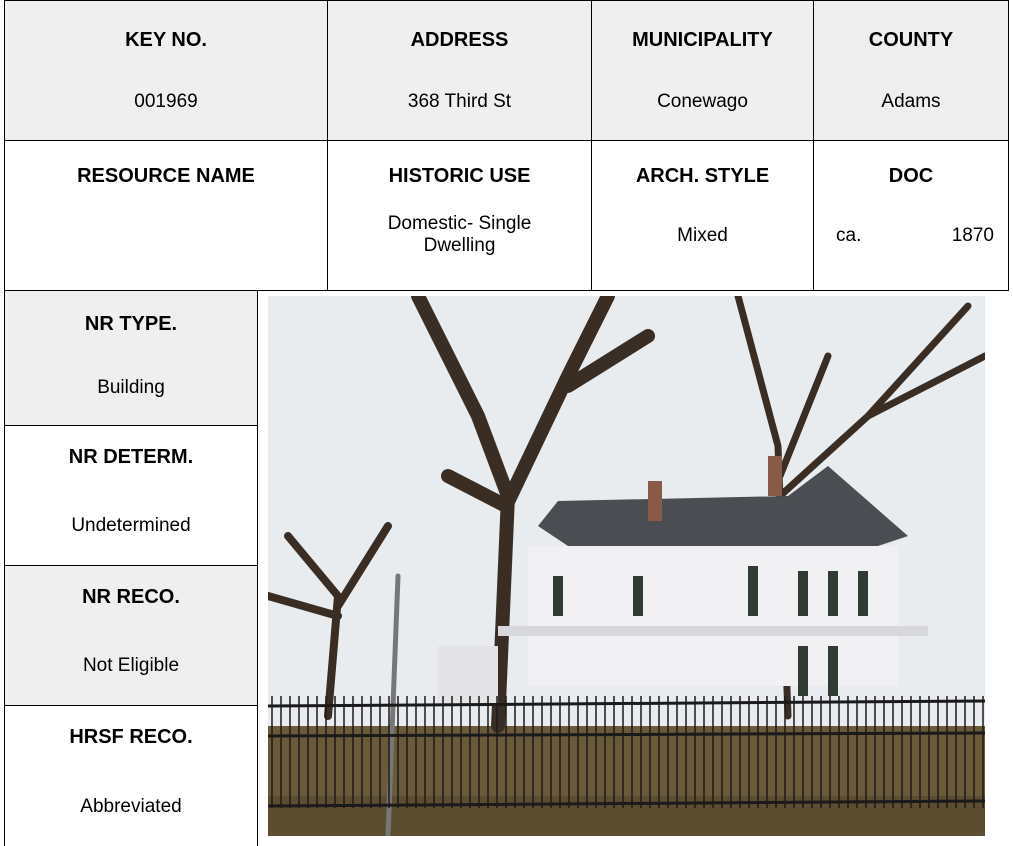  What do you see at coordinates (166, 40) in the screenshot?
I see `field-label: KEY NO.` at bounding box center [166, 40].